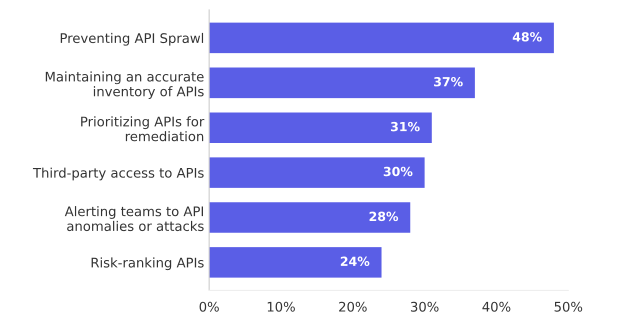  What do you see at coordinates (142, 129) in the screenshot?
I see `y-tick-label: Prioritizing APIs for remediation` at bounding box center [142, 129].